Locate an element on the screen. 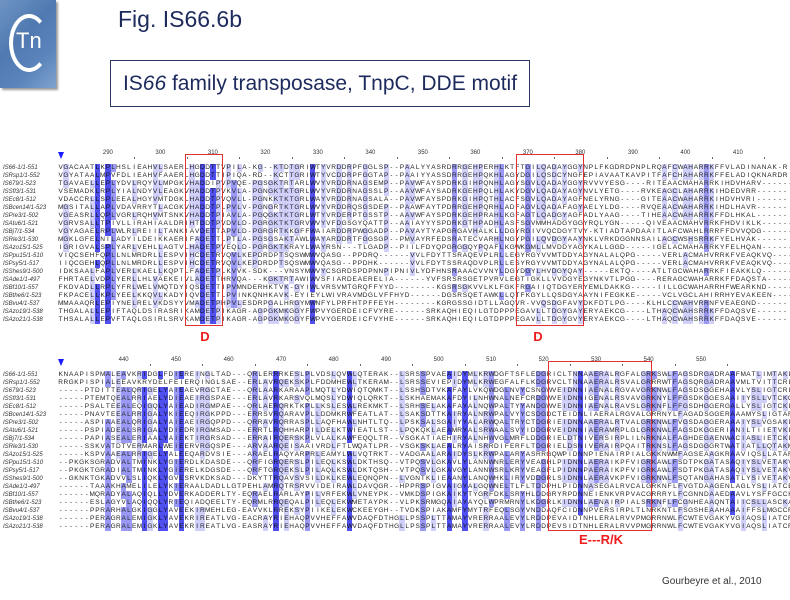 The image size is (790, 600). ruler-tick-label: 350 is located at coordinates (422, 153).